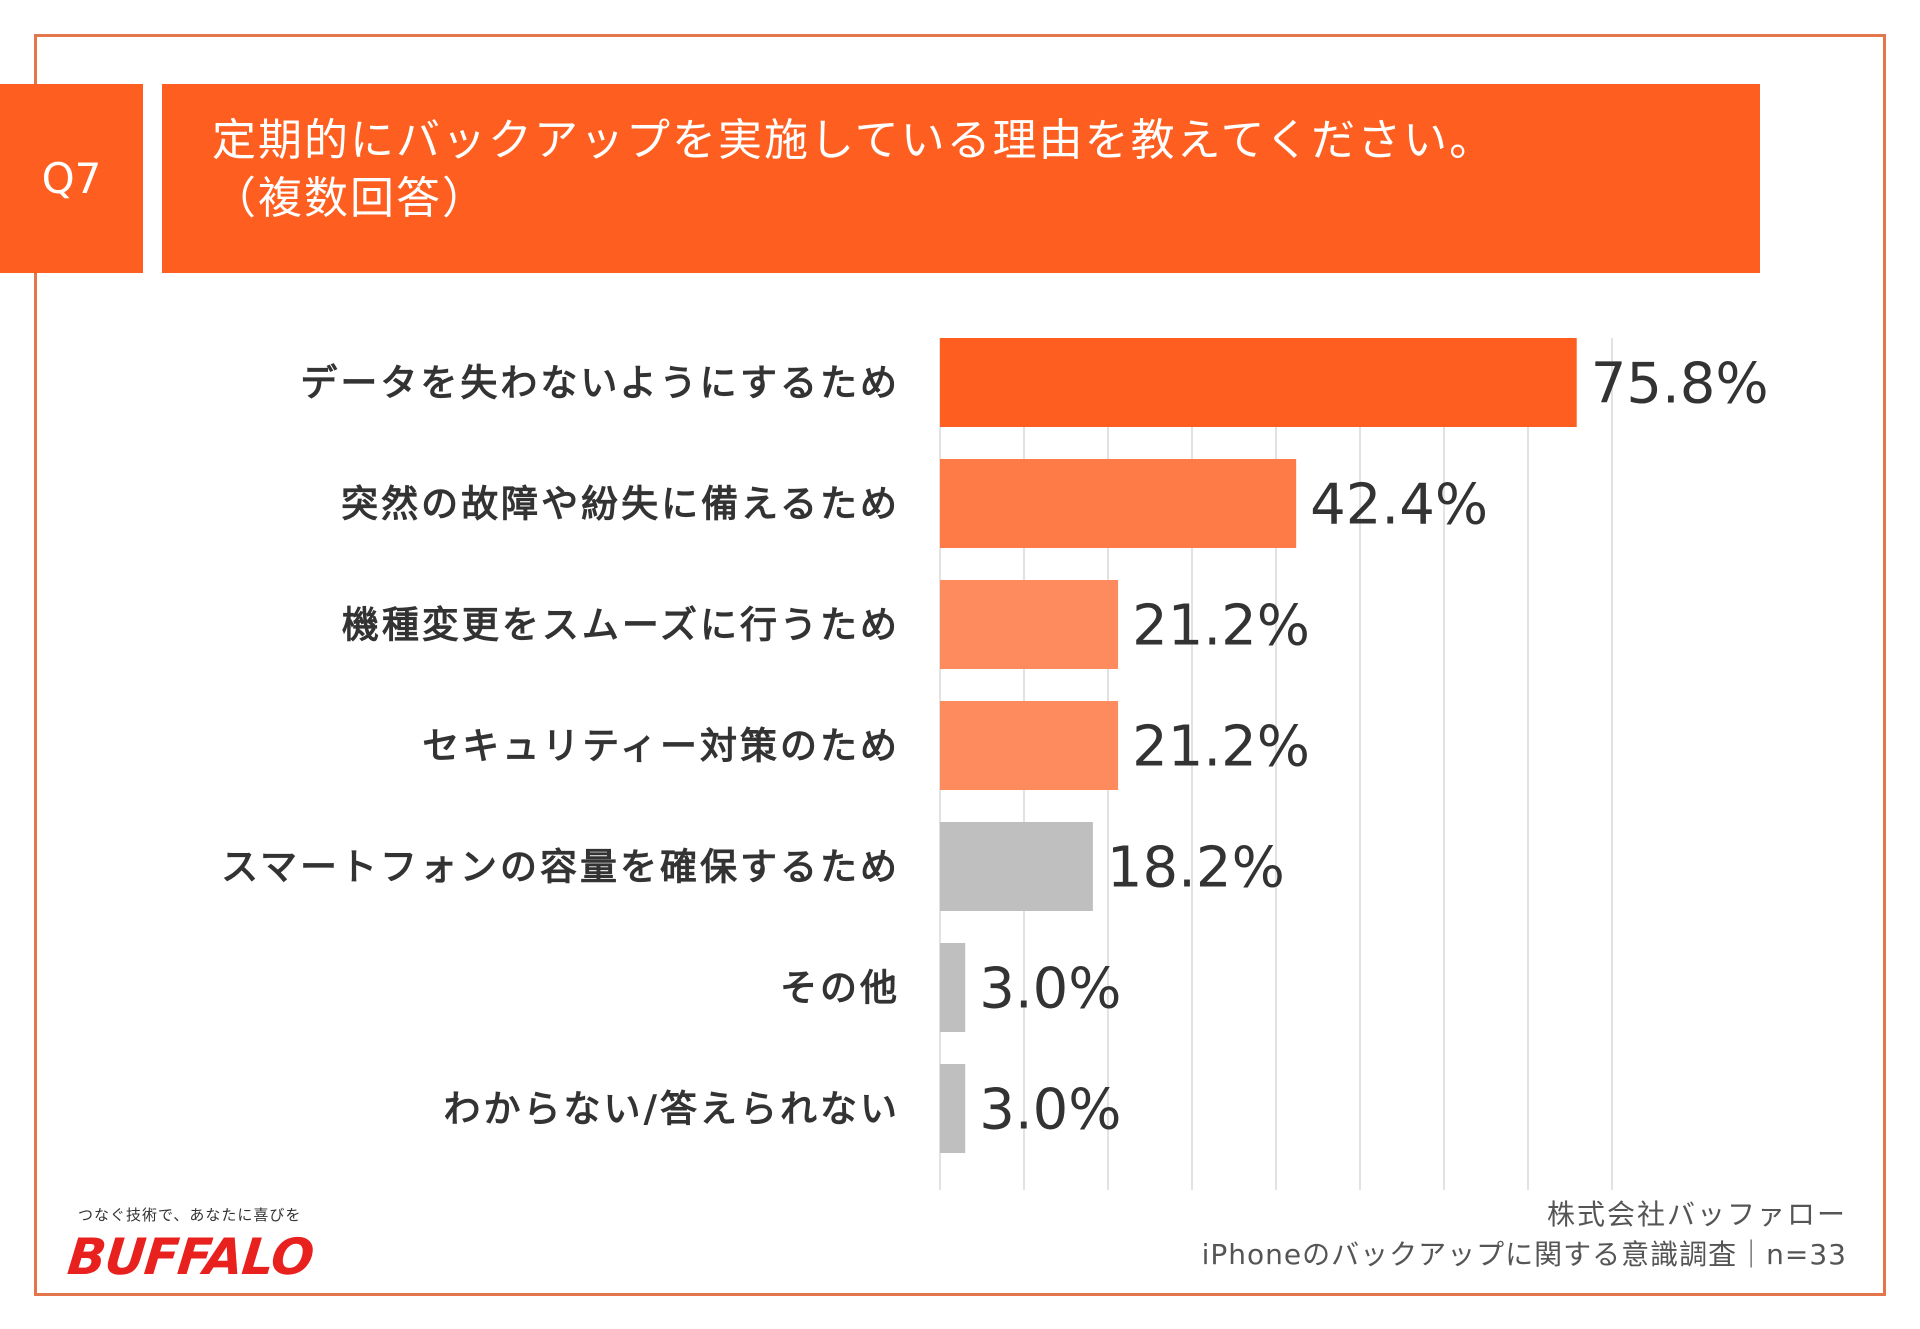 This screenshot has height=1329, width=1920. Describe the element at coordinates (560, 867) in the screenshot. I see `category-label: スマートフォンの容量を確保するため` at that location.